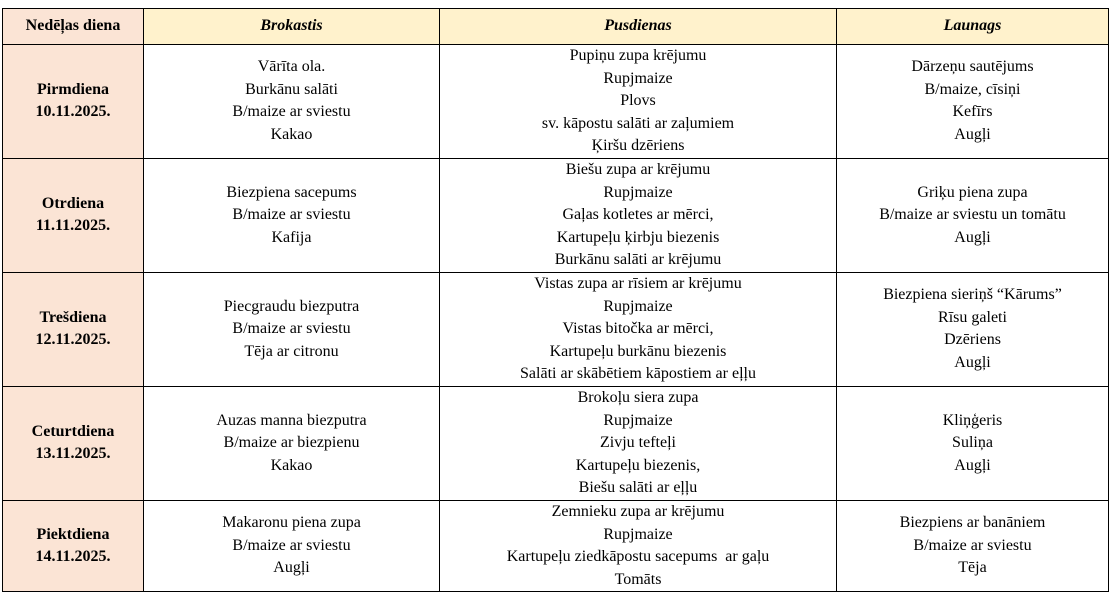 The width and height of the screenshot is (1109, 592). I want to click on menu-item: Zemnieku zupa ar krējumu, so click(638, 511).